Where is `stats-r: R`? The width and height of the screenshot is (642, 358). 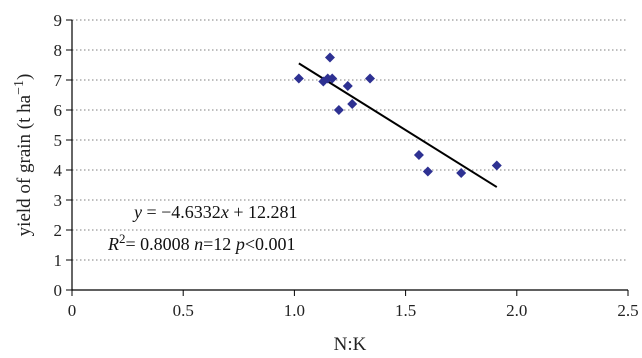
stats-r: R is located at coordinates (113, 244).